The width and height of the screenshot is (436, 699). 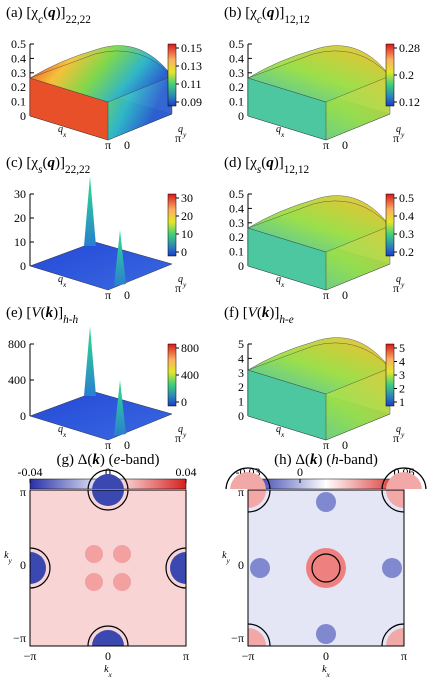 What do you see at coordinates (402, 402) in the screenshot?
I see `colorbar-tick-label: 1` at bounding box center [402, 402].